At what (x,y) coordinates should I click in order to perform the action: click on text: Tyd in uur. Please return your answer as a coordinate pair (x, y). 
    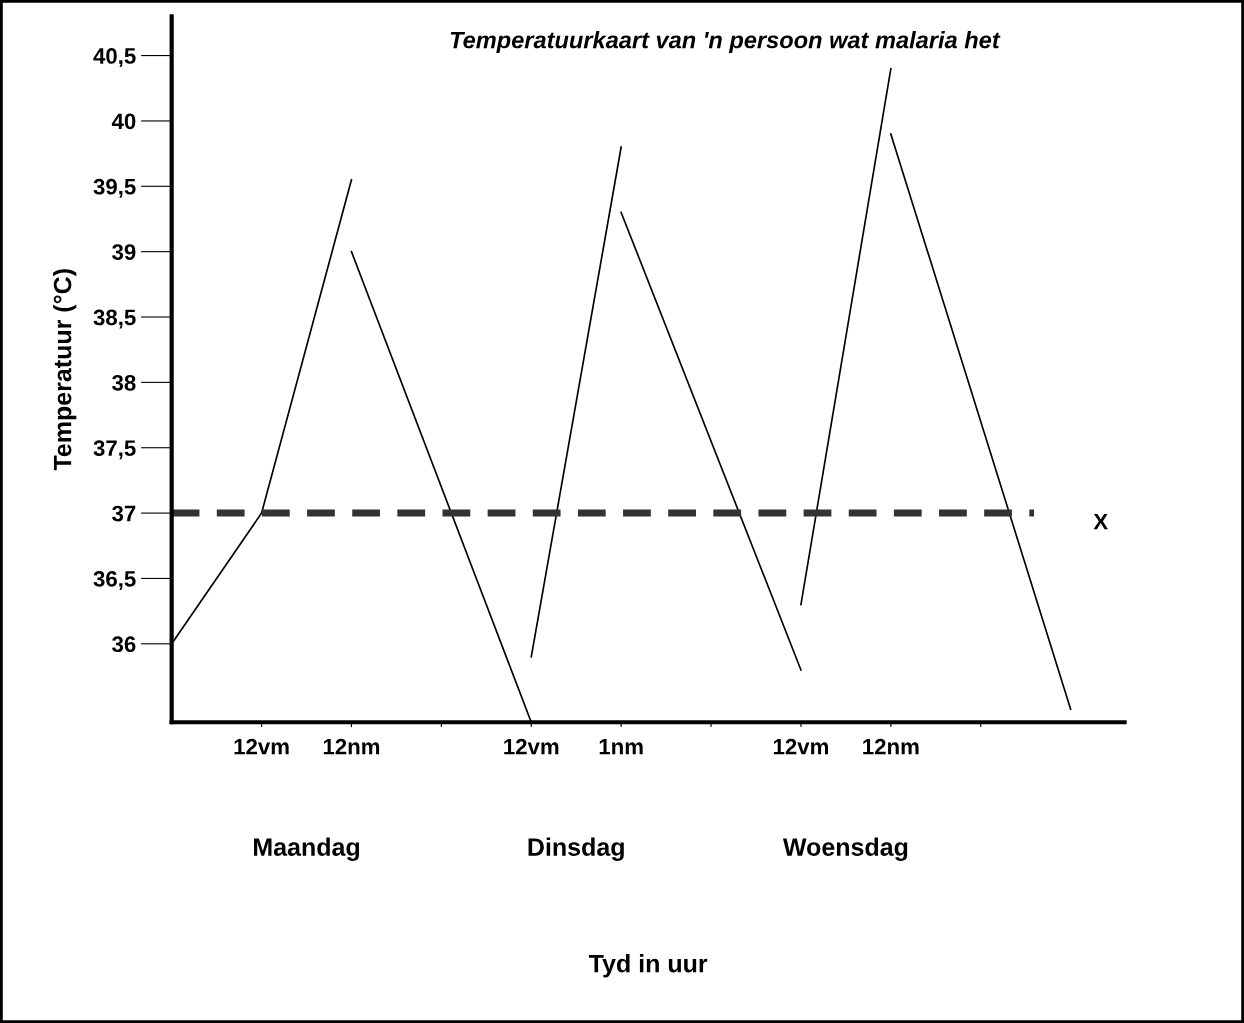
    Looking at the image, I should click on (648, 966).